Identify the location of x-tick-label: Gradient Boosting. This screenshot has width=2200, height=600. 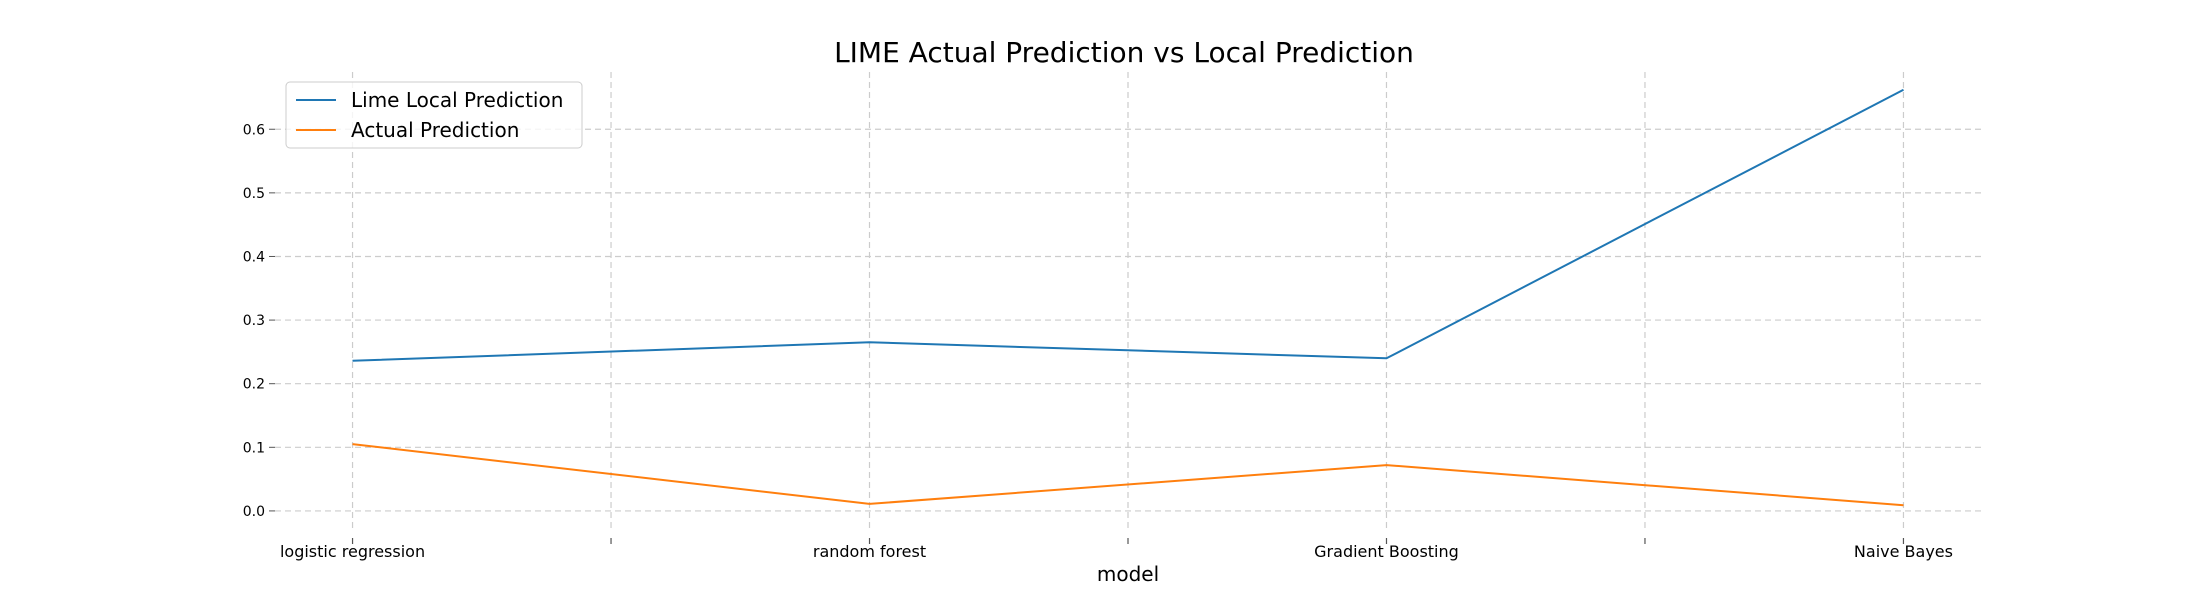
(1386, 551).